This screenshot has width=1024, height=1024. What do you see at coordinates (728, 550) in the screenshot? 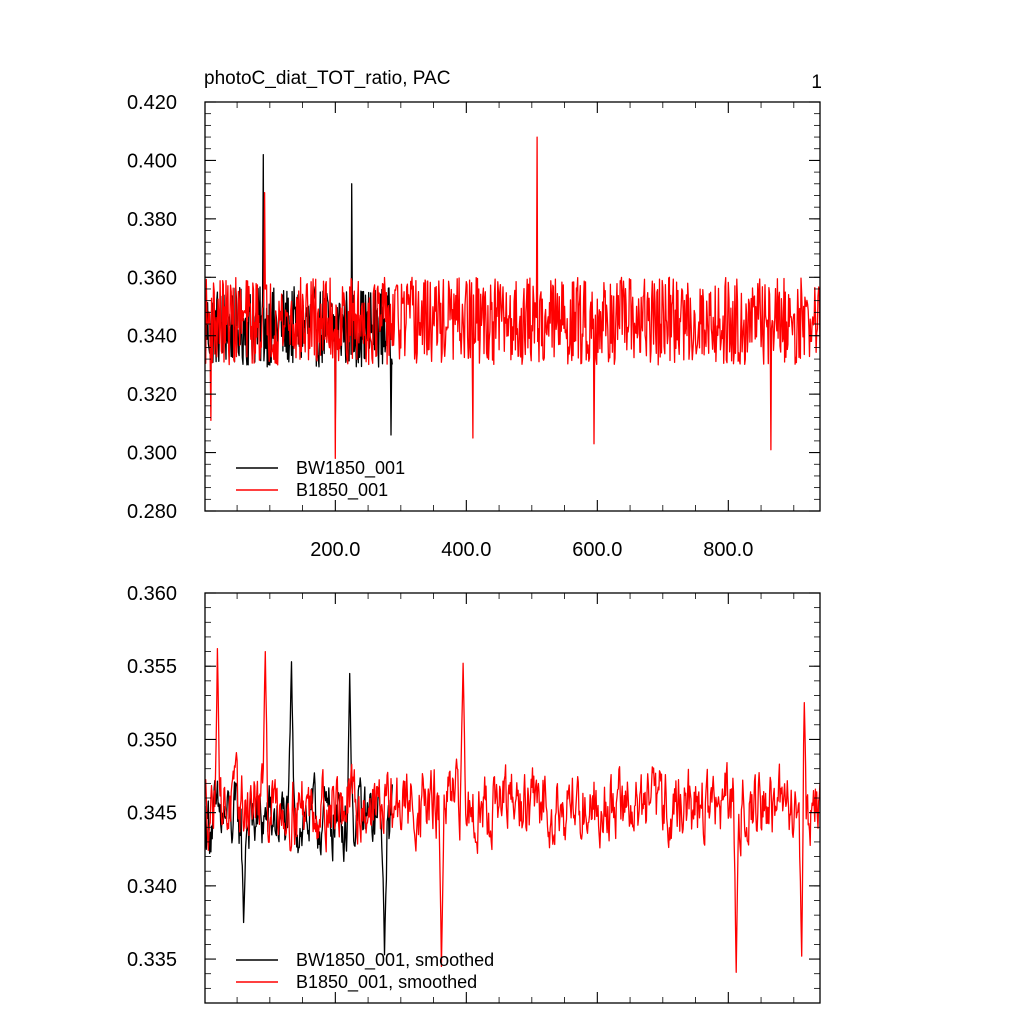
I see `x-tick-label: 800.0` at bounding box center [728, 550].